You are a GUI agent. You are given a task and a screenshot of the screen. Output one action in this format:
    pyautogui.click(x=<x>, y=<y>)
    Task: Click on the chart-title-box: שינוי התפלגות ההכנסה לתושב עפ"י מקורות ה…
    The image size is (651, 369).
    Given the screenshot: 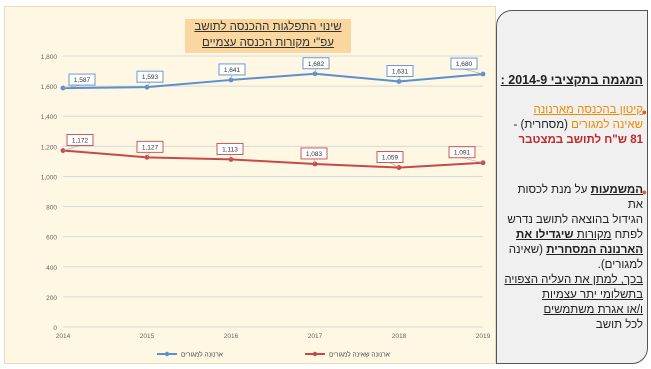 What is the action you would take?
    pyautogui.click(x=268, y=36)
    